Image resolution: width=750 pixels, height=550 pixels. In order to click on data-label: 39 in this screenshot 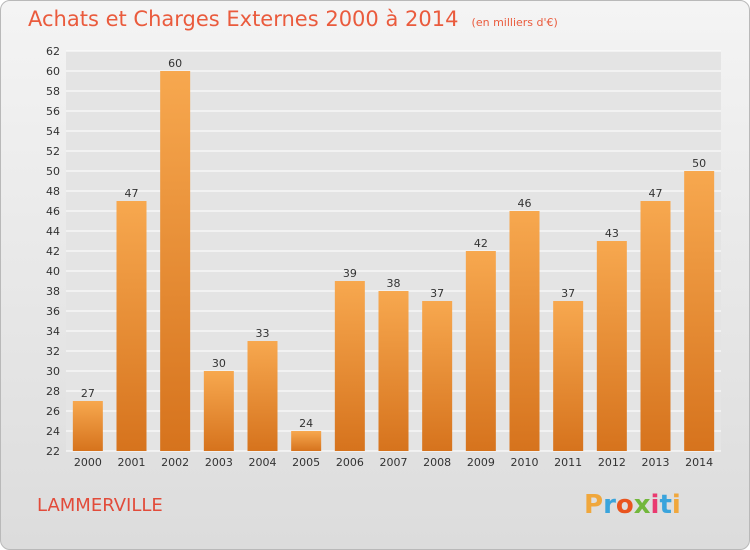, I will do `click(350, 273)`.